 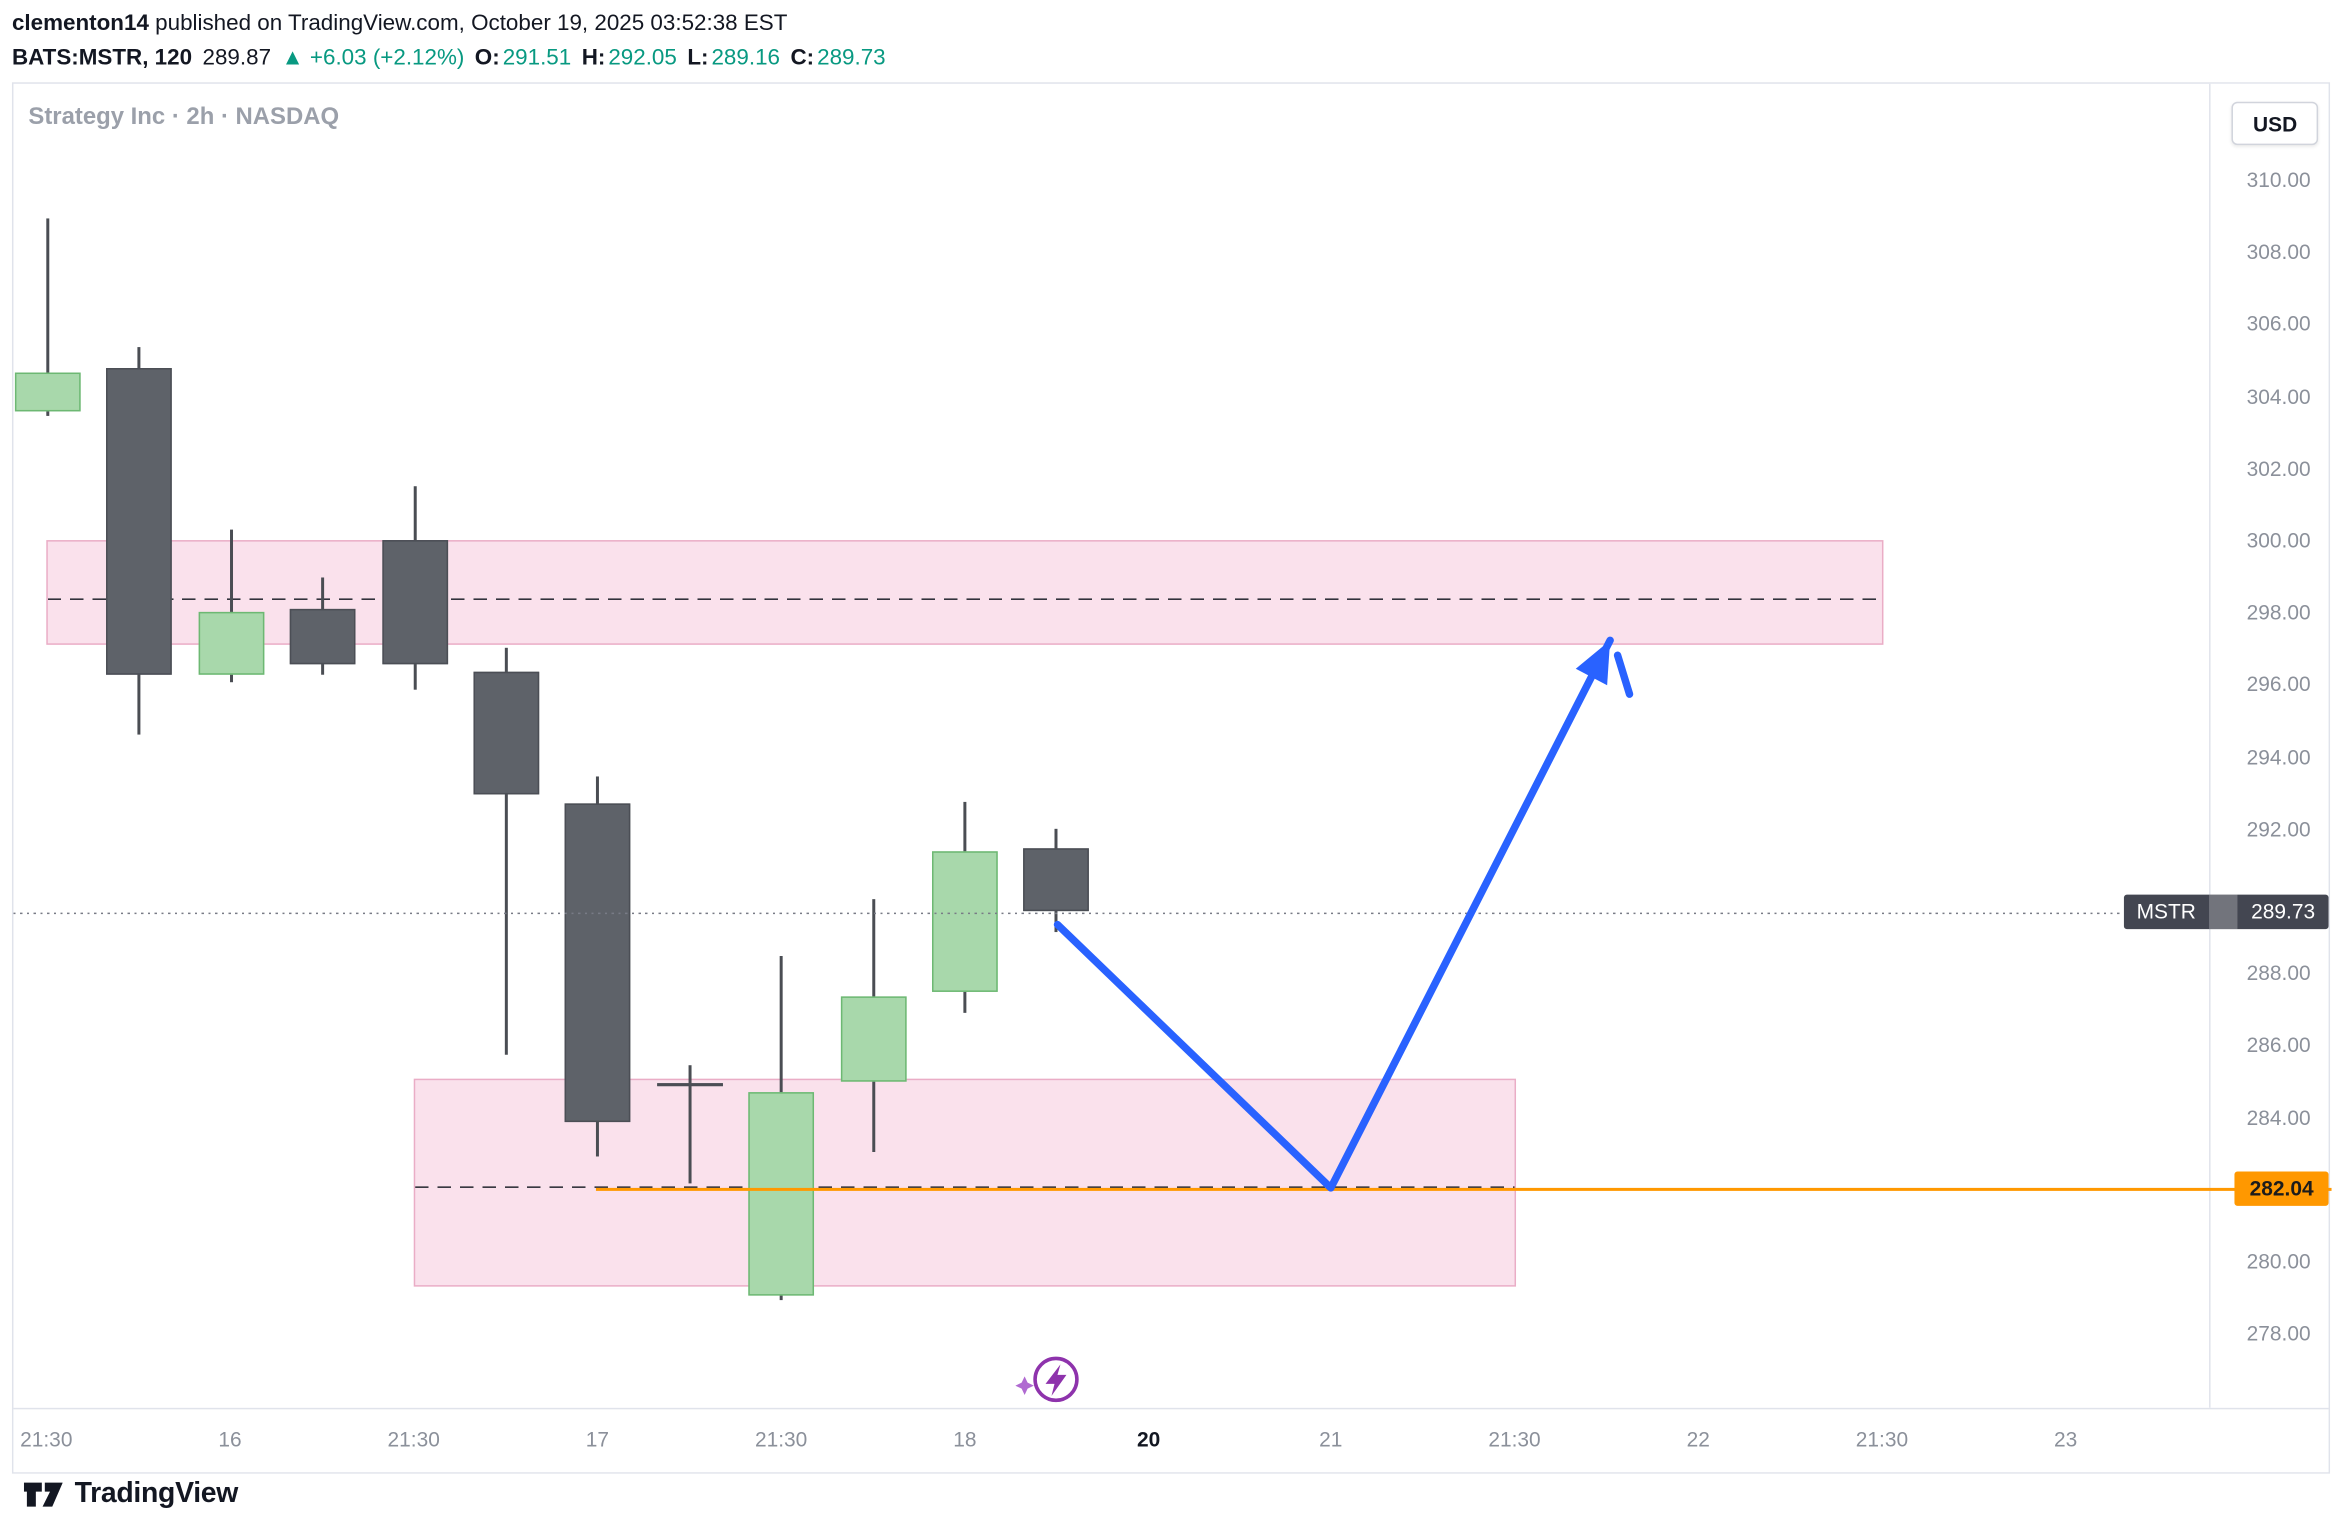 I want to click on symbol-name: BATS:MSTR, 120, so click(x=102, y=57).